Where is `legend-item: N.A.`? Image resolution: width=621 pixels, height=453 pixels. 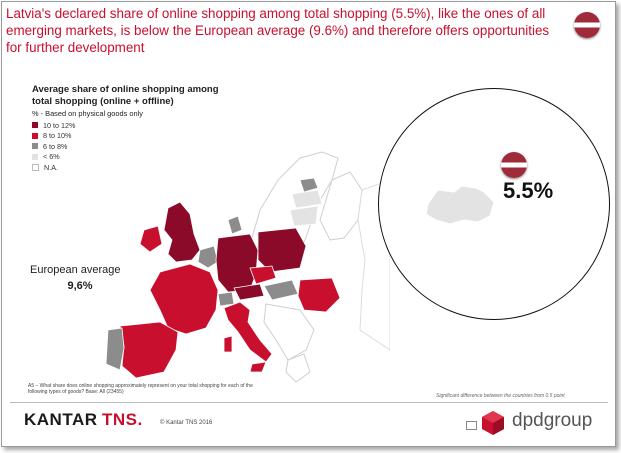
legend-item: N.A. is located at coordinates (53, 167).